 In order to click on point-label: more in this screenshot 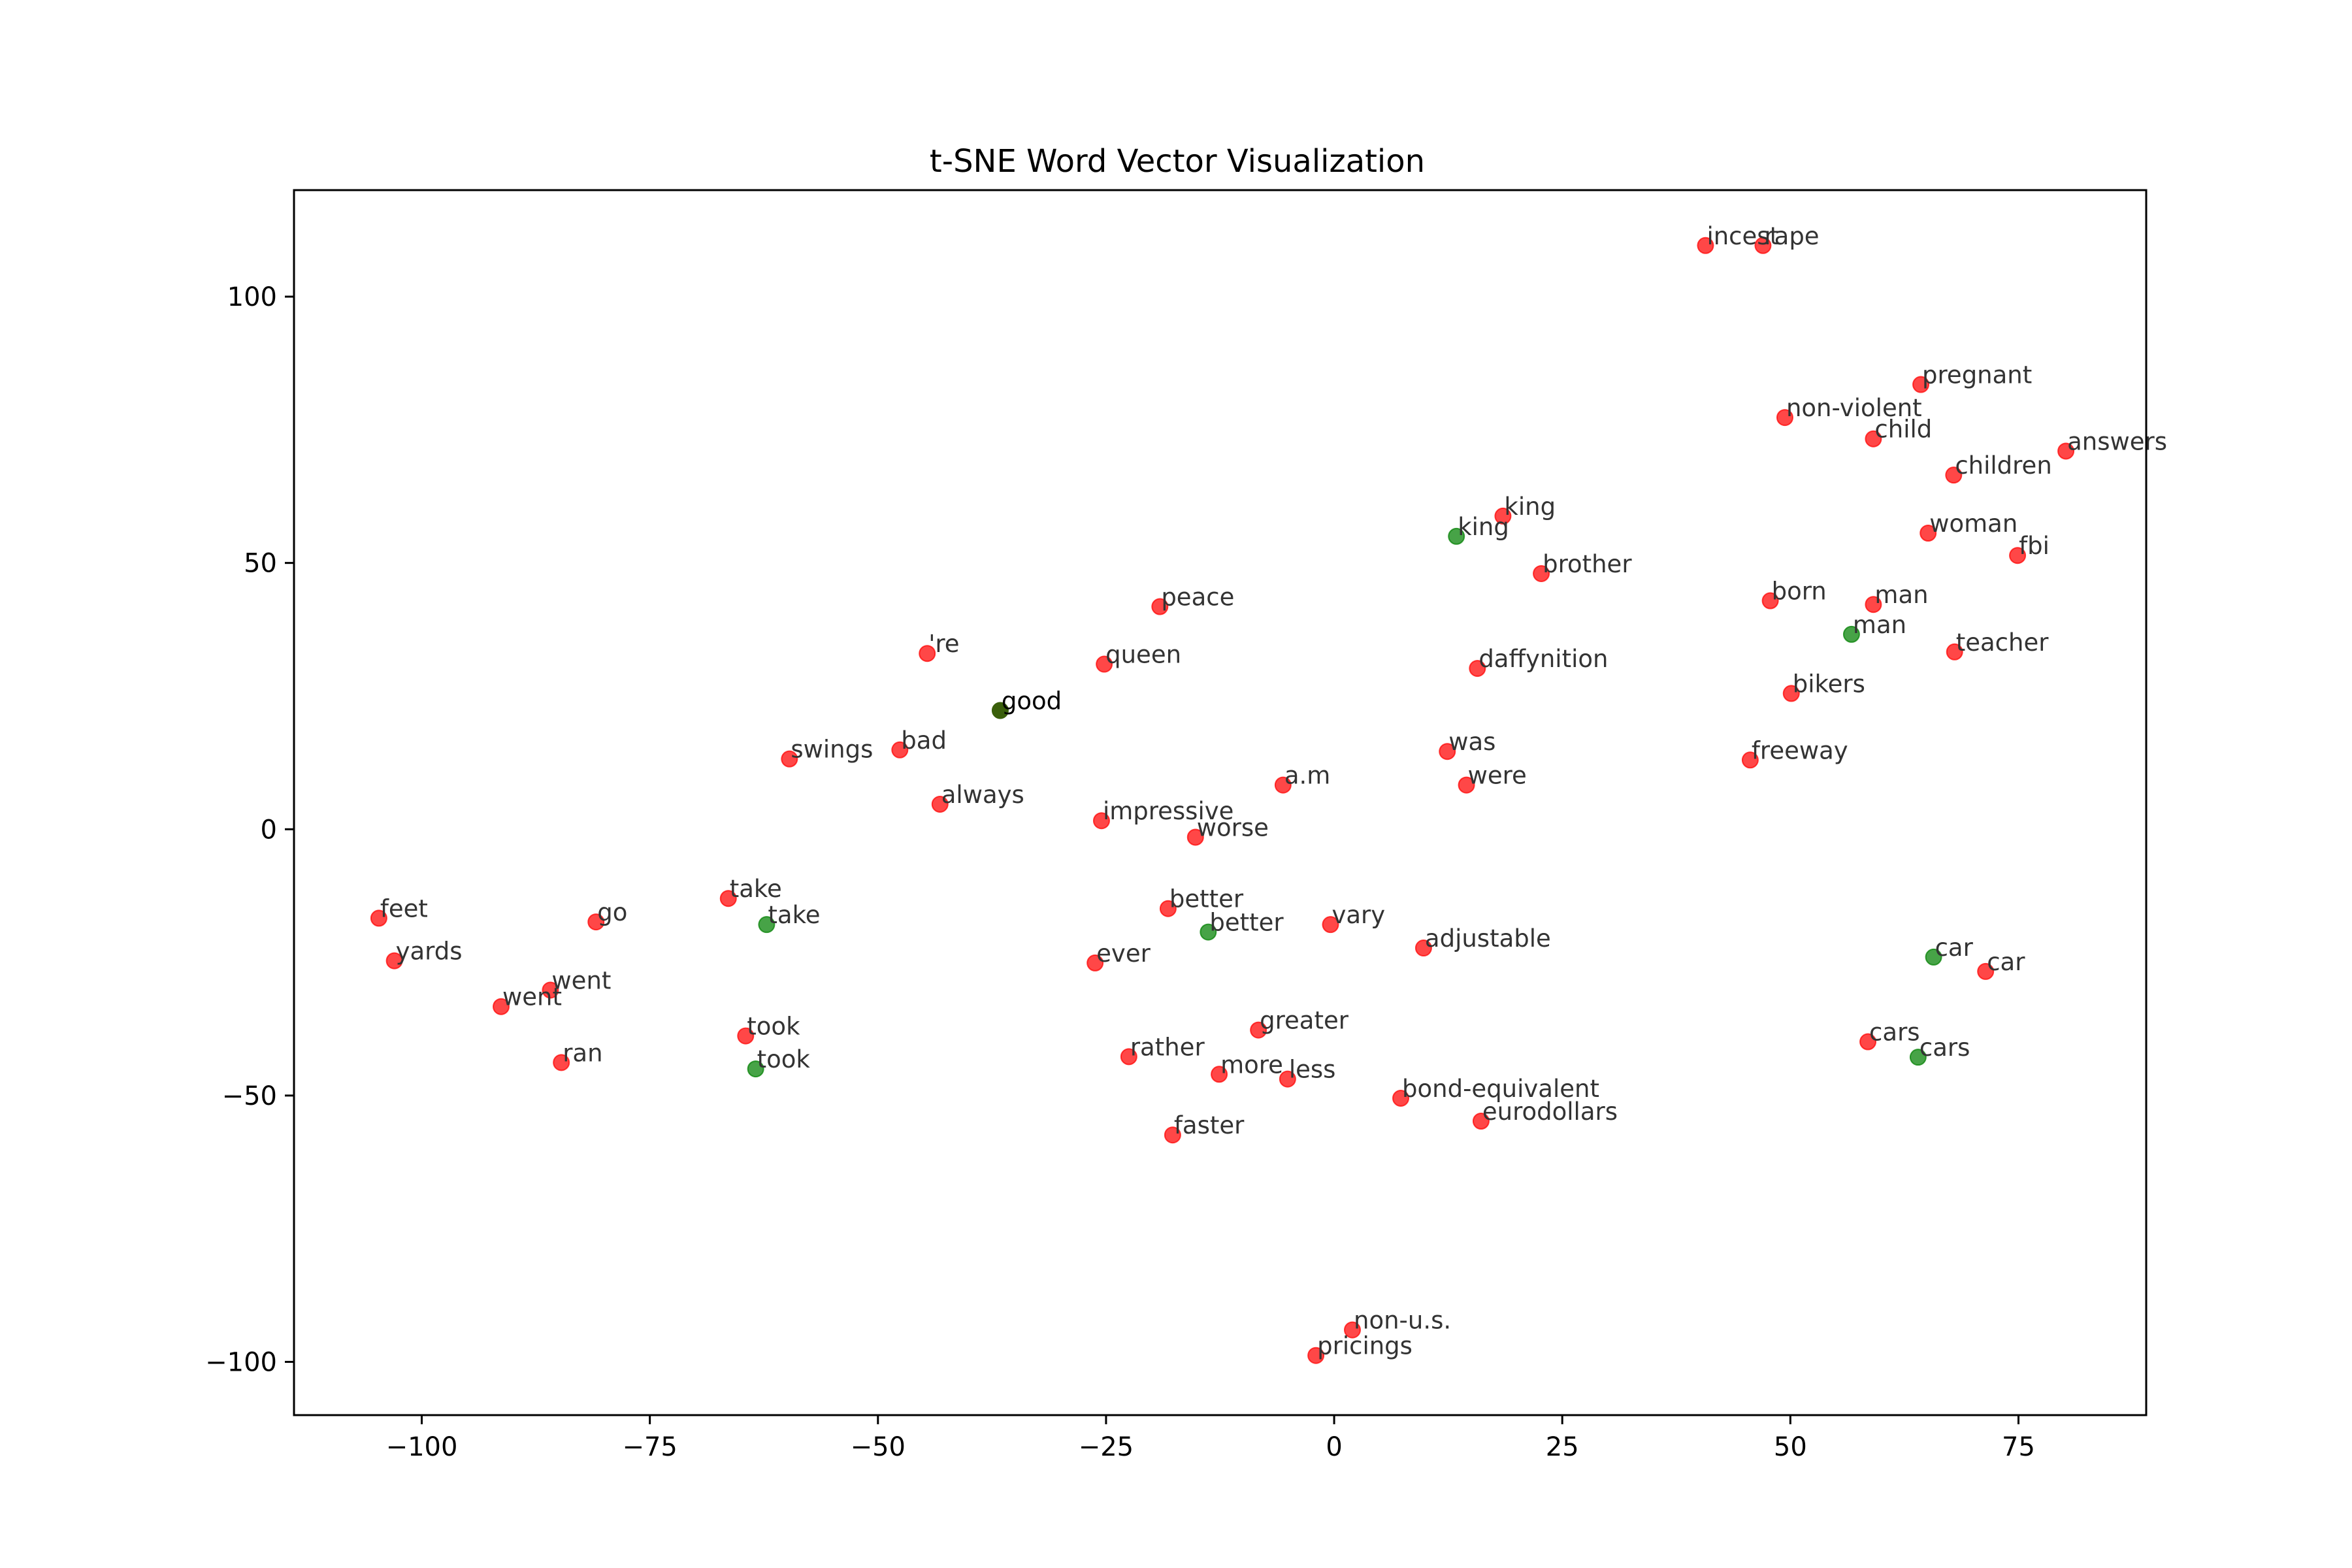, I will do `click(1251, 1065)`.